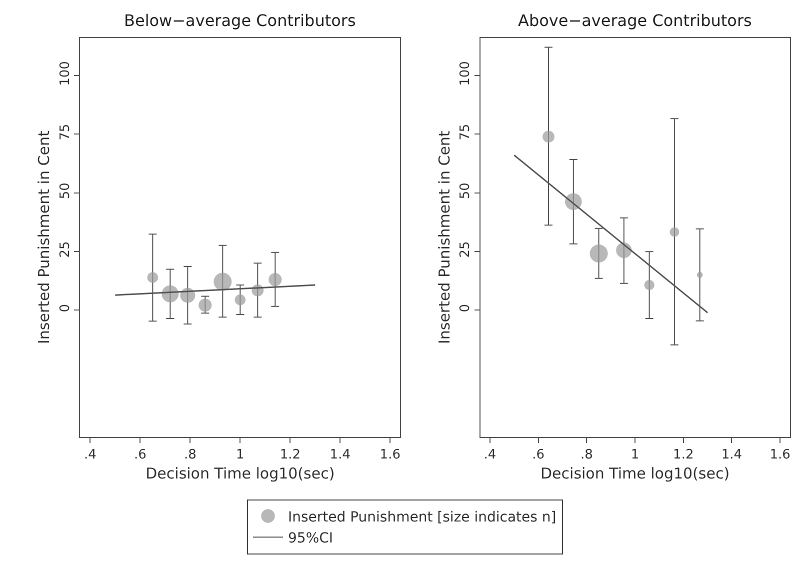 Image resolution: width=810 pixels, height=574 pixels. Describe the element at coordinates (240, 20) in the screenshot. I see `chart-title: Below−average Contributors` at that location.